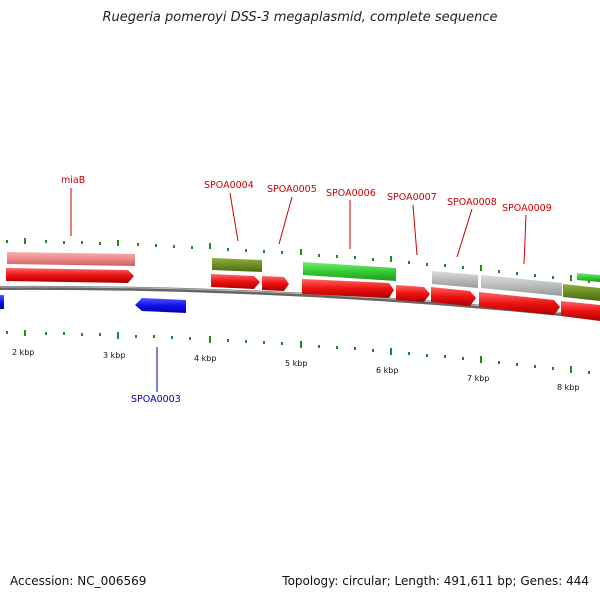 This screenshot has width=600, height=600. I want to click on leader-SPOA0007, so click(415, 230).